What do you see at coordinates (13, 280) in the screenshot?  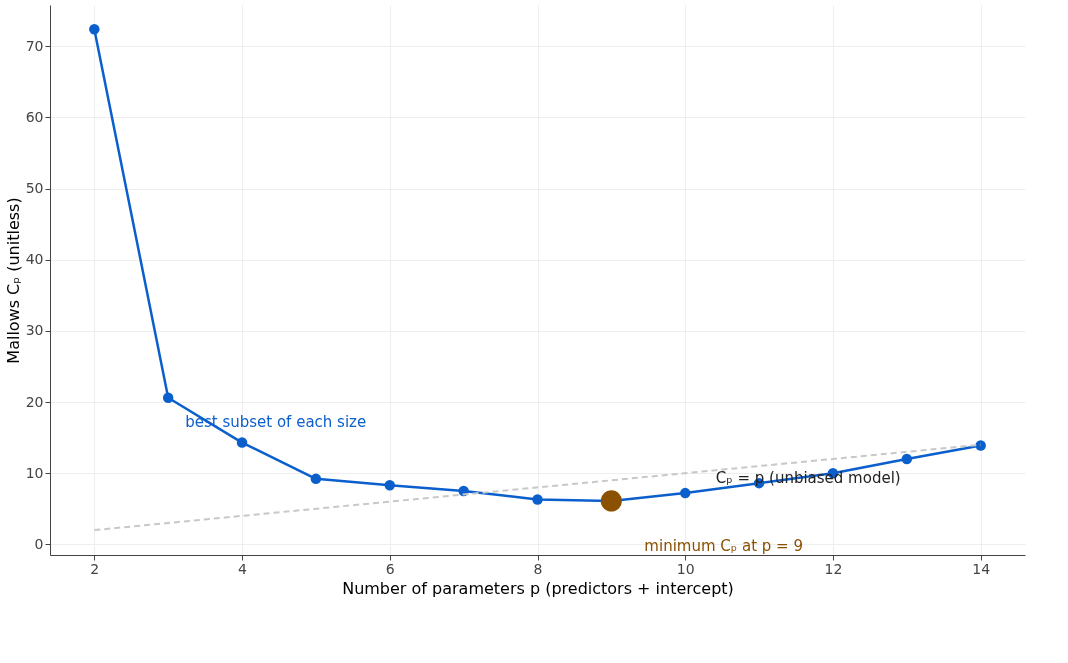 I see `y-axis-title: Mallows Cₚ (unitless)` at bounding box center [13, 280].